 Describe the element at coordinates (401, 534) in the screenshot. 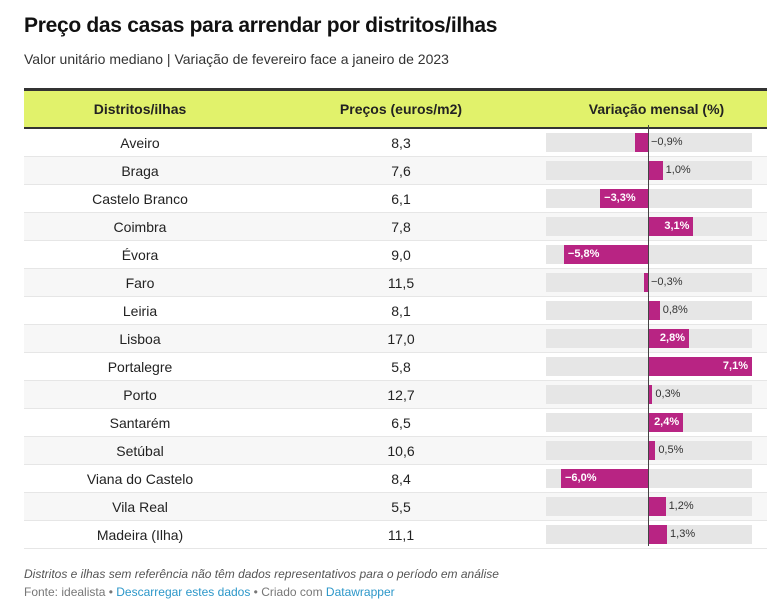

I see `price-value: 11,1` at that location.